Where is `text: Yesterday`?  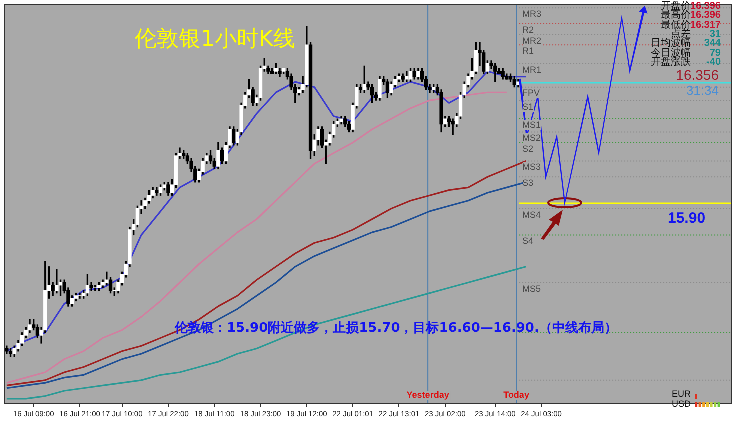 text: Yesterday is located at coordinates (428, 395).